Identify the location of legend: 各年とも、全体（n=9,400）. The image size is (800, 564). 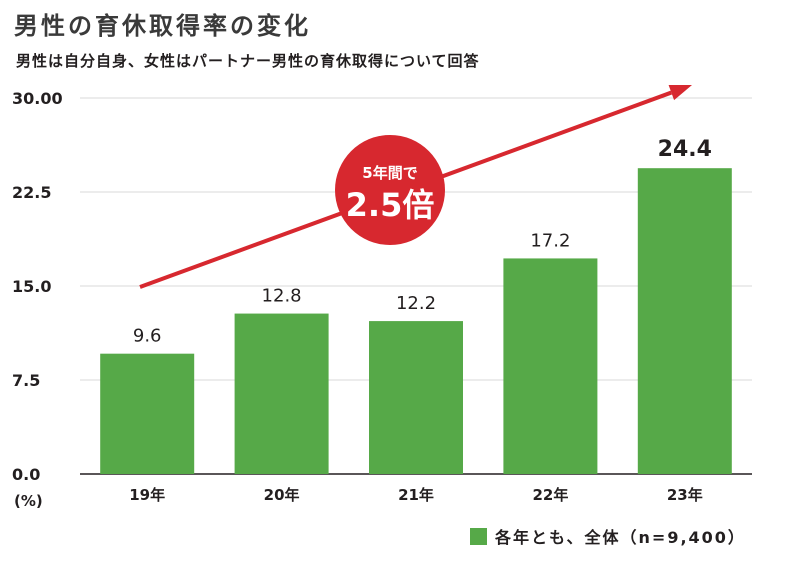
(608, 536).